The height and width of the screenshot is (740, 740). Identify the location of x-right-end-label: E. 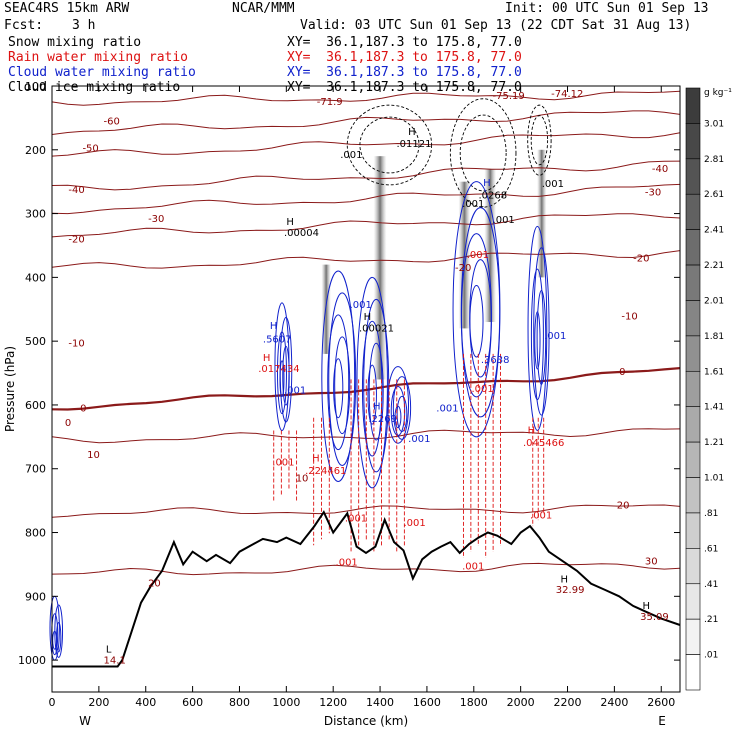
(662, 721).